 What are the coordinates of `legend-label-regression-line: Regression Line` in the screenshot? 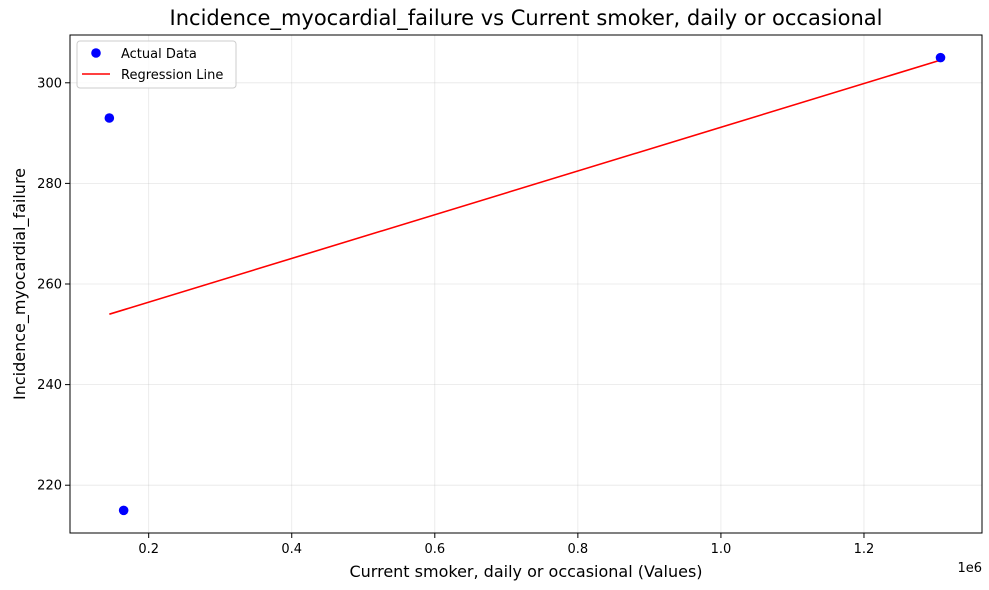 It's located at (172, 75).